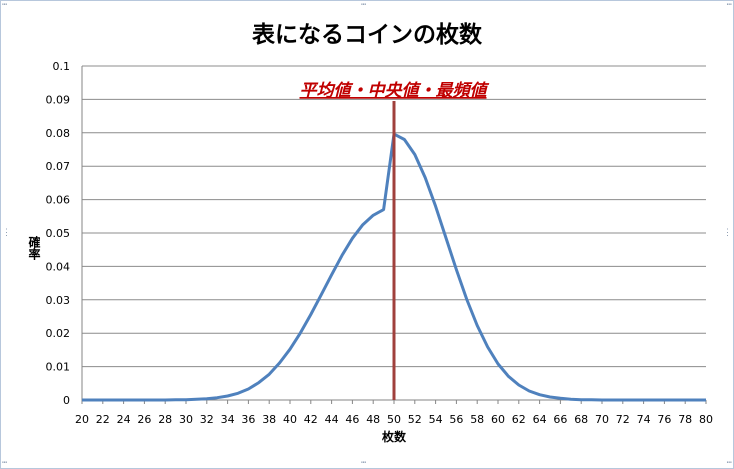  I want to click on resize-handle-bottom-right: ⋯, so click(729, 463).